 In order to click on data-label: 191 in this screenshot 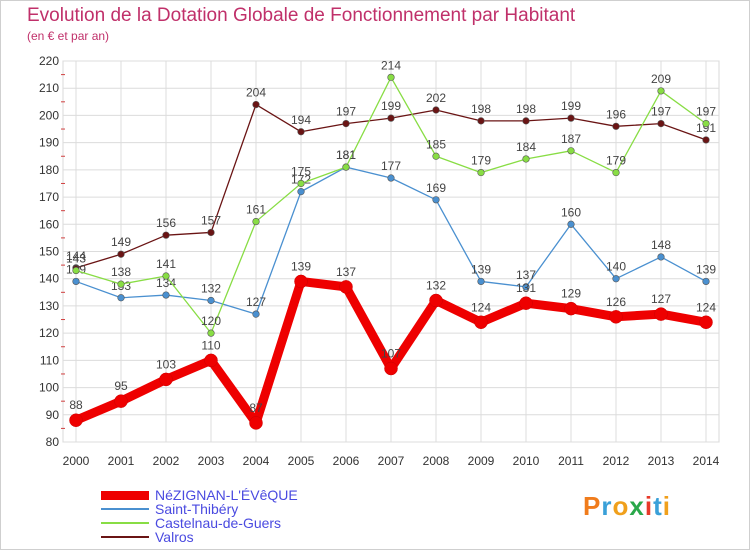, I will do `click(706, 128)`.